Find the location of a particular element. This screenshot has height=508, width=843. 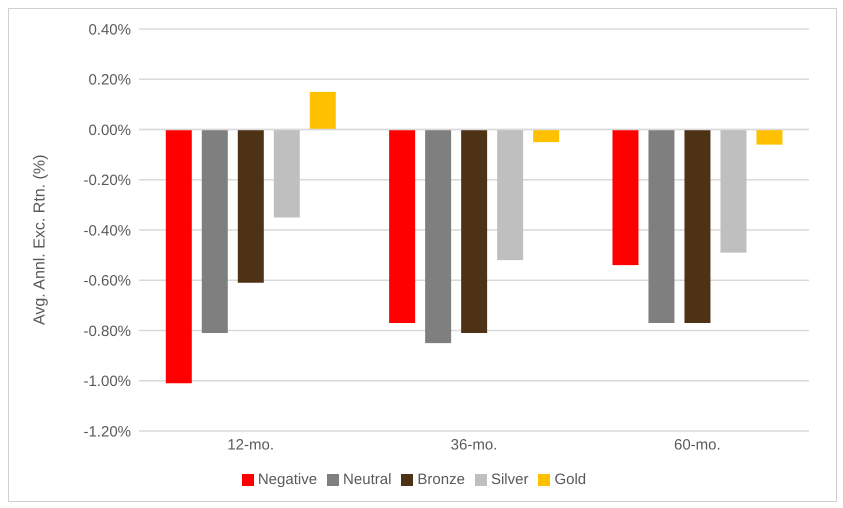

y-tick-label: -1.00% is located at coordinates (107, 381).